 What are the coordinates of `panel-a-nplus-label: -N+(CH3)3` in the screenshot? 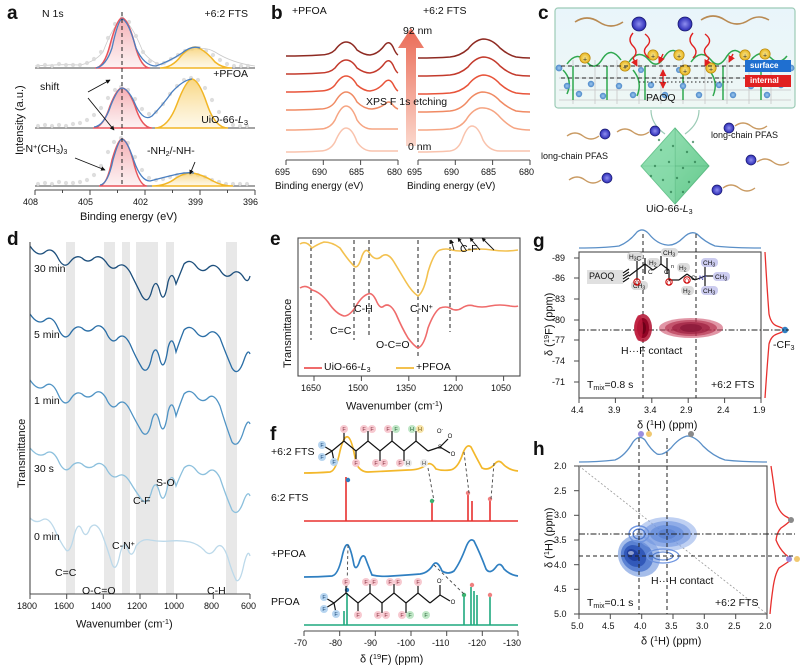 It's located at (45, 149).